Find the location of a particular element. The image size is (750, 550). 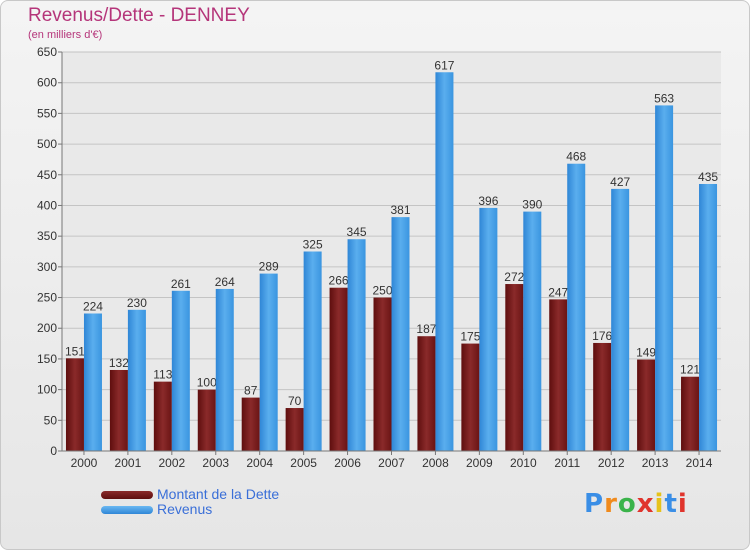

legend-label-dette: Montant de la Dette is located at coordinates (218, 494).